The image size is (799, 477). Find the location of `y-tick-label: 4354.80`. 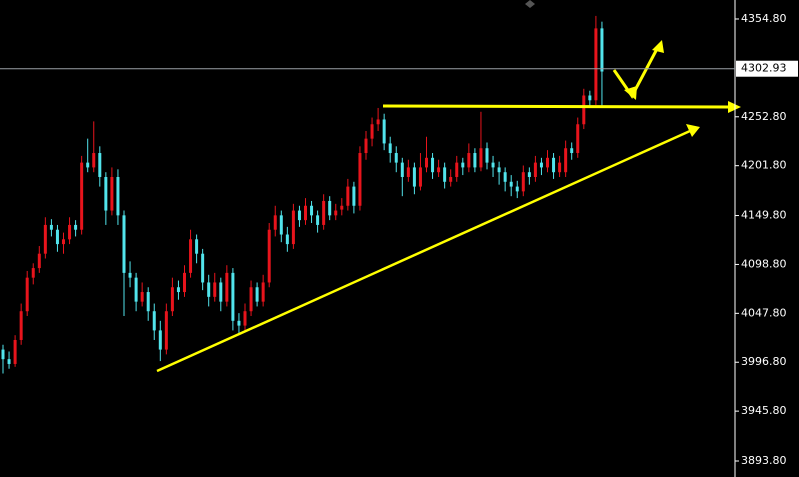

y-tick-label: 4354.80 is located at coordinates (764, 18).